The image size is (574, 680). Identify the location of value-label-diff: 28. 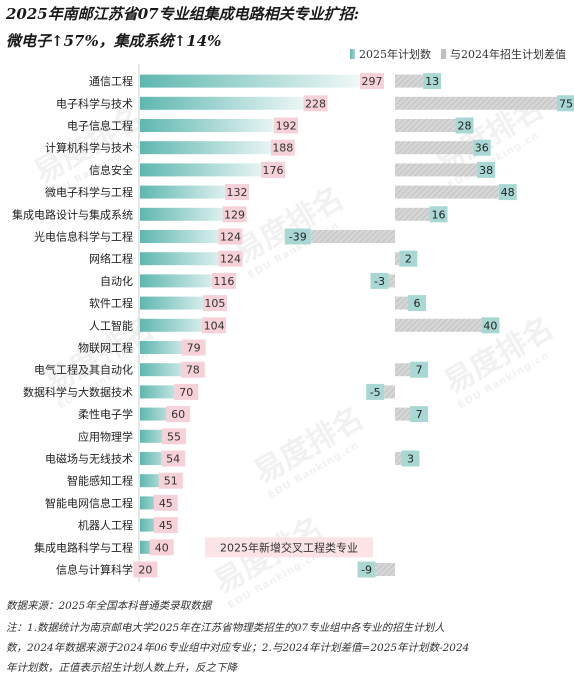
(464, 126).